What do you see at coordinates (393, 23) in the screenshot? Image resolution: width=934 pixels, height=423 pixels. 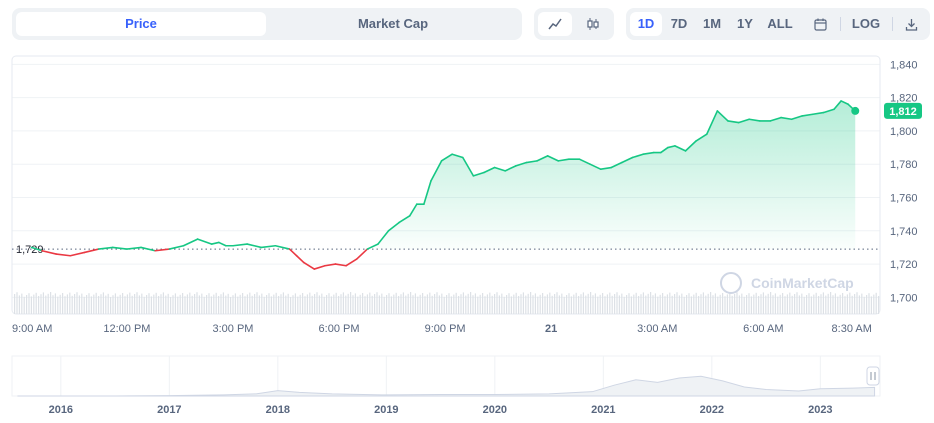 I see `market-cap-tab: Market Cap` at bounding box center [393, 23].